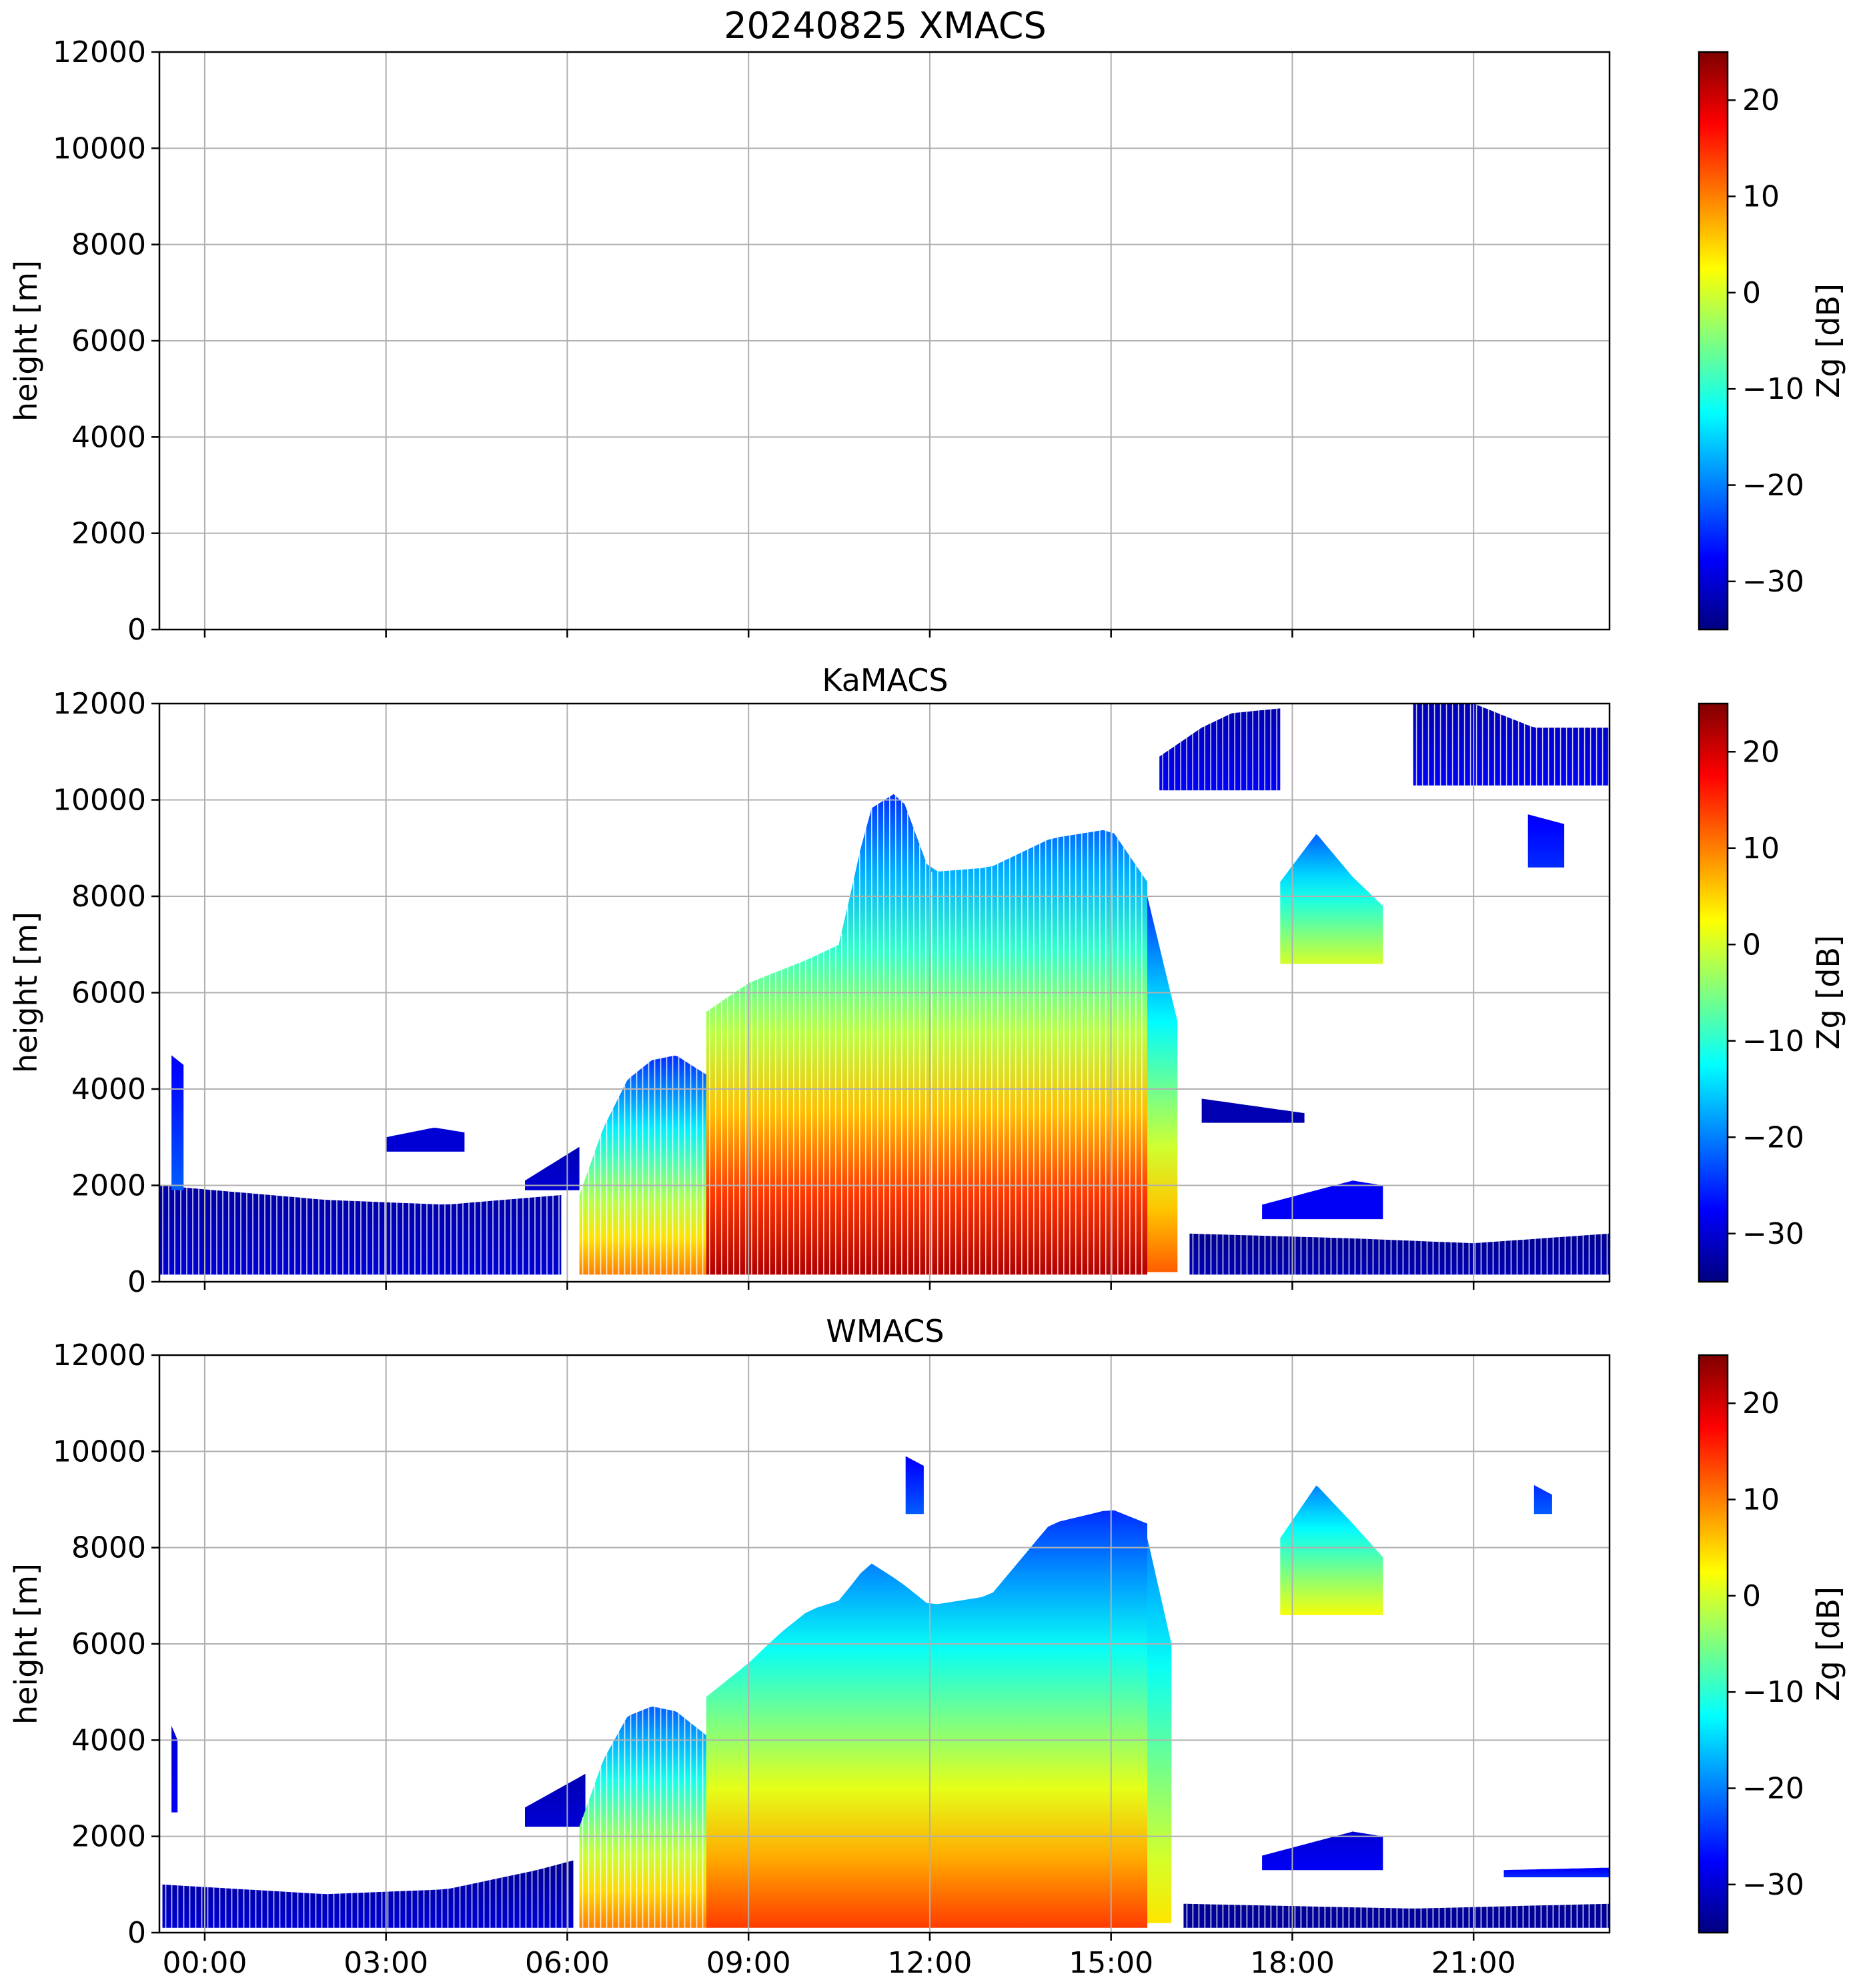  I want to click on echo-tall-streak-midnight, so click(177, 1122).